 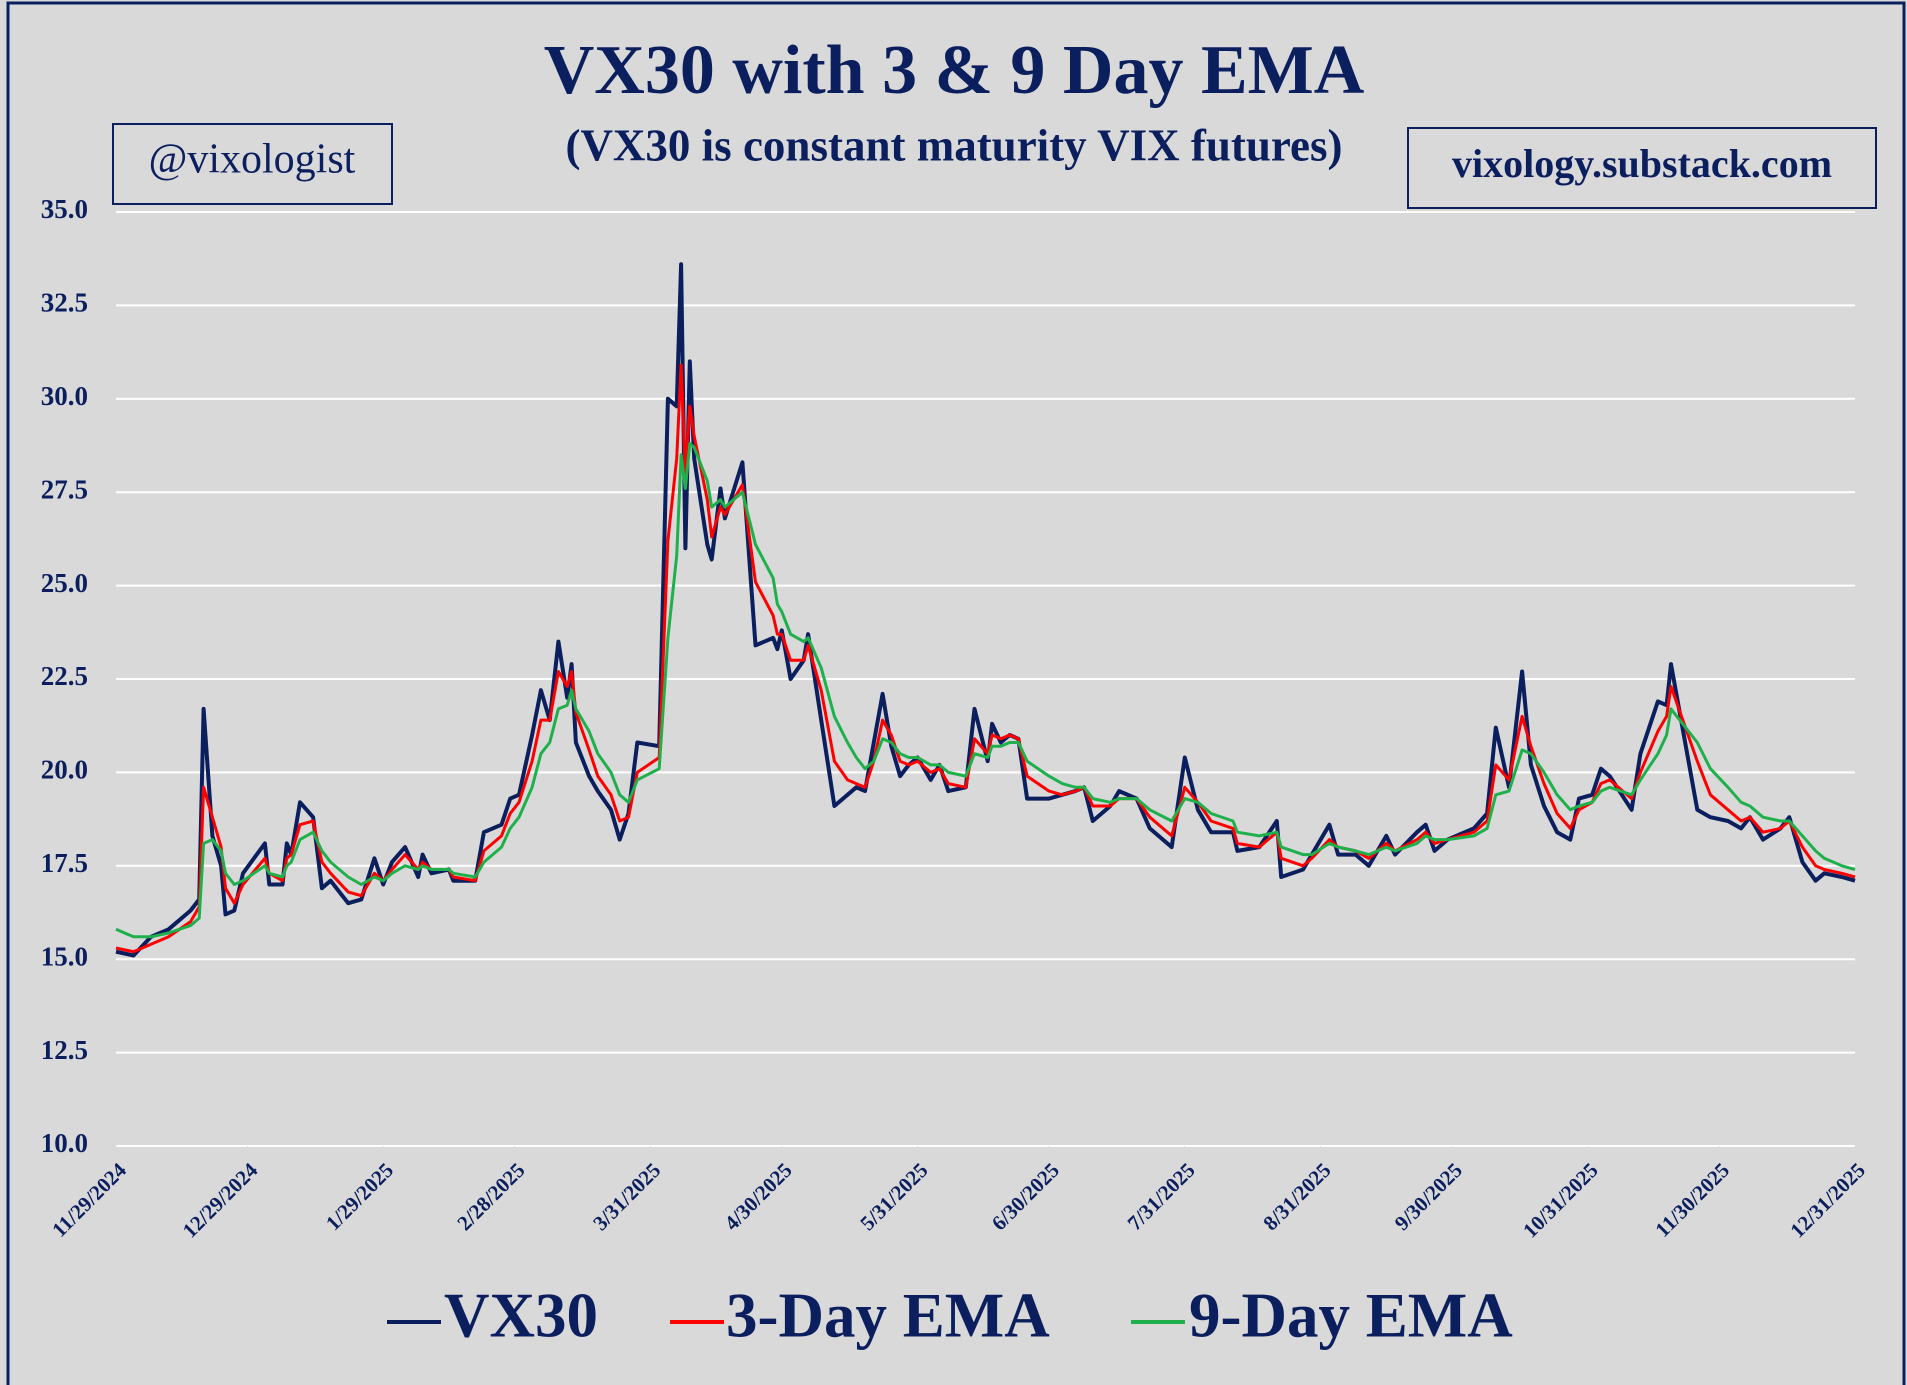 I want to click on y-tick-label: 32.5, so click(x=64, y=303).